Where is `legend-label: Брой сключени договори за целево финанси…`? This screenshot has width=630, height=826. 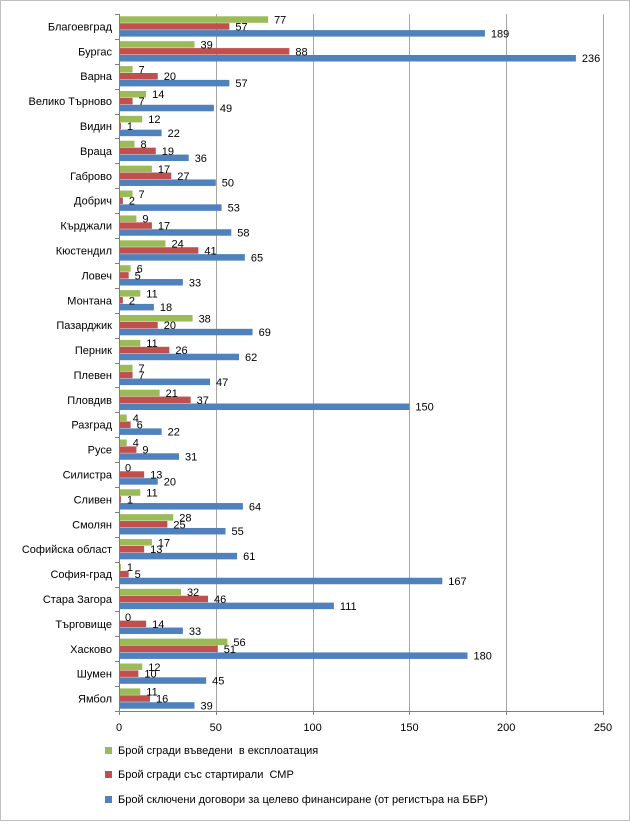 legend-label: Брой сключени договори за целево финанси… is located at coordinates (303, 800).